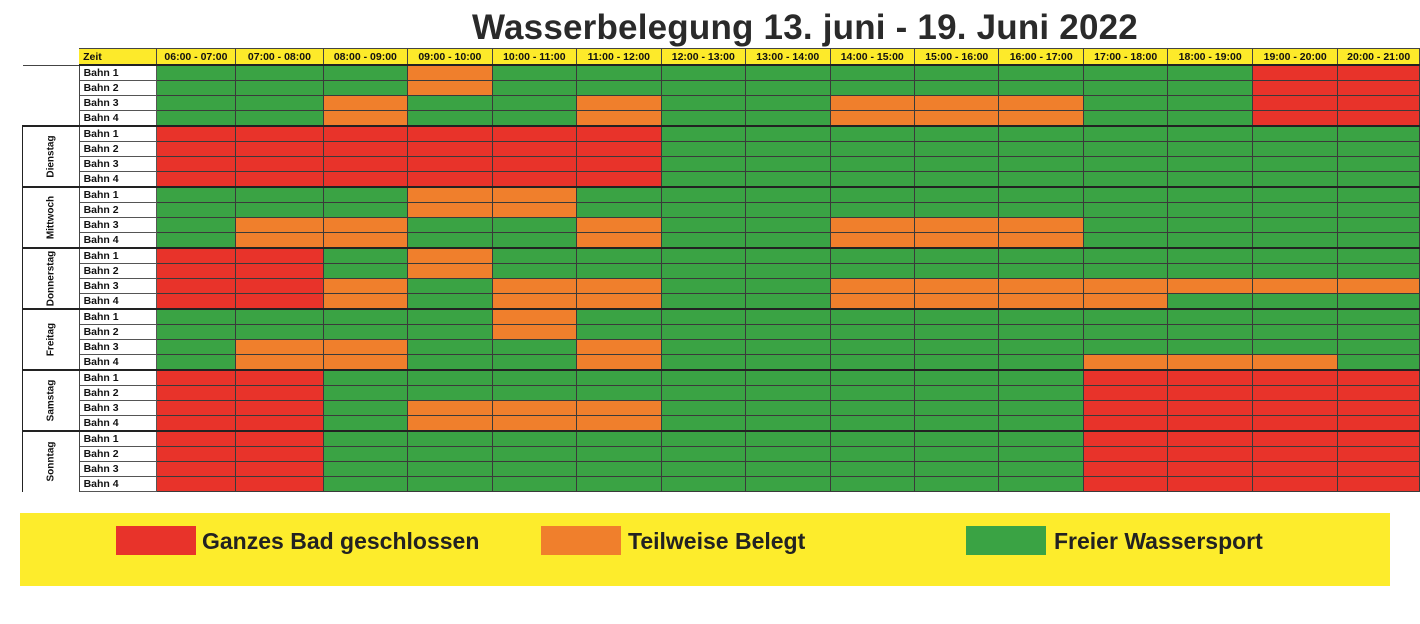  What do you see at coordinates (721, 393) in the screenshot?
I see `table-row: Bahn 2` at bounding box center [721, 393].